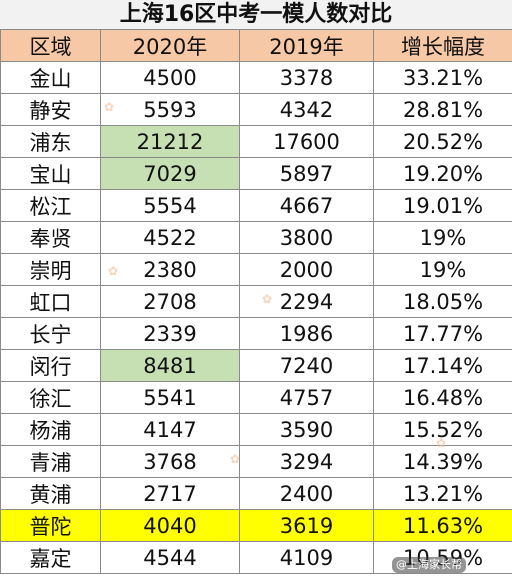  What do you see at coordinates (306, 397) in the screenshot?
I see `count-2019-cell: 4757` at bounding box center [306, 397].